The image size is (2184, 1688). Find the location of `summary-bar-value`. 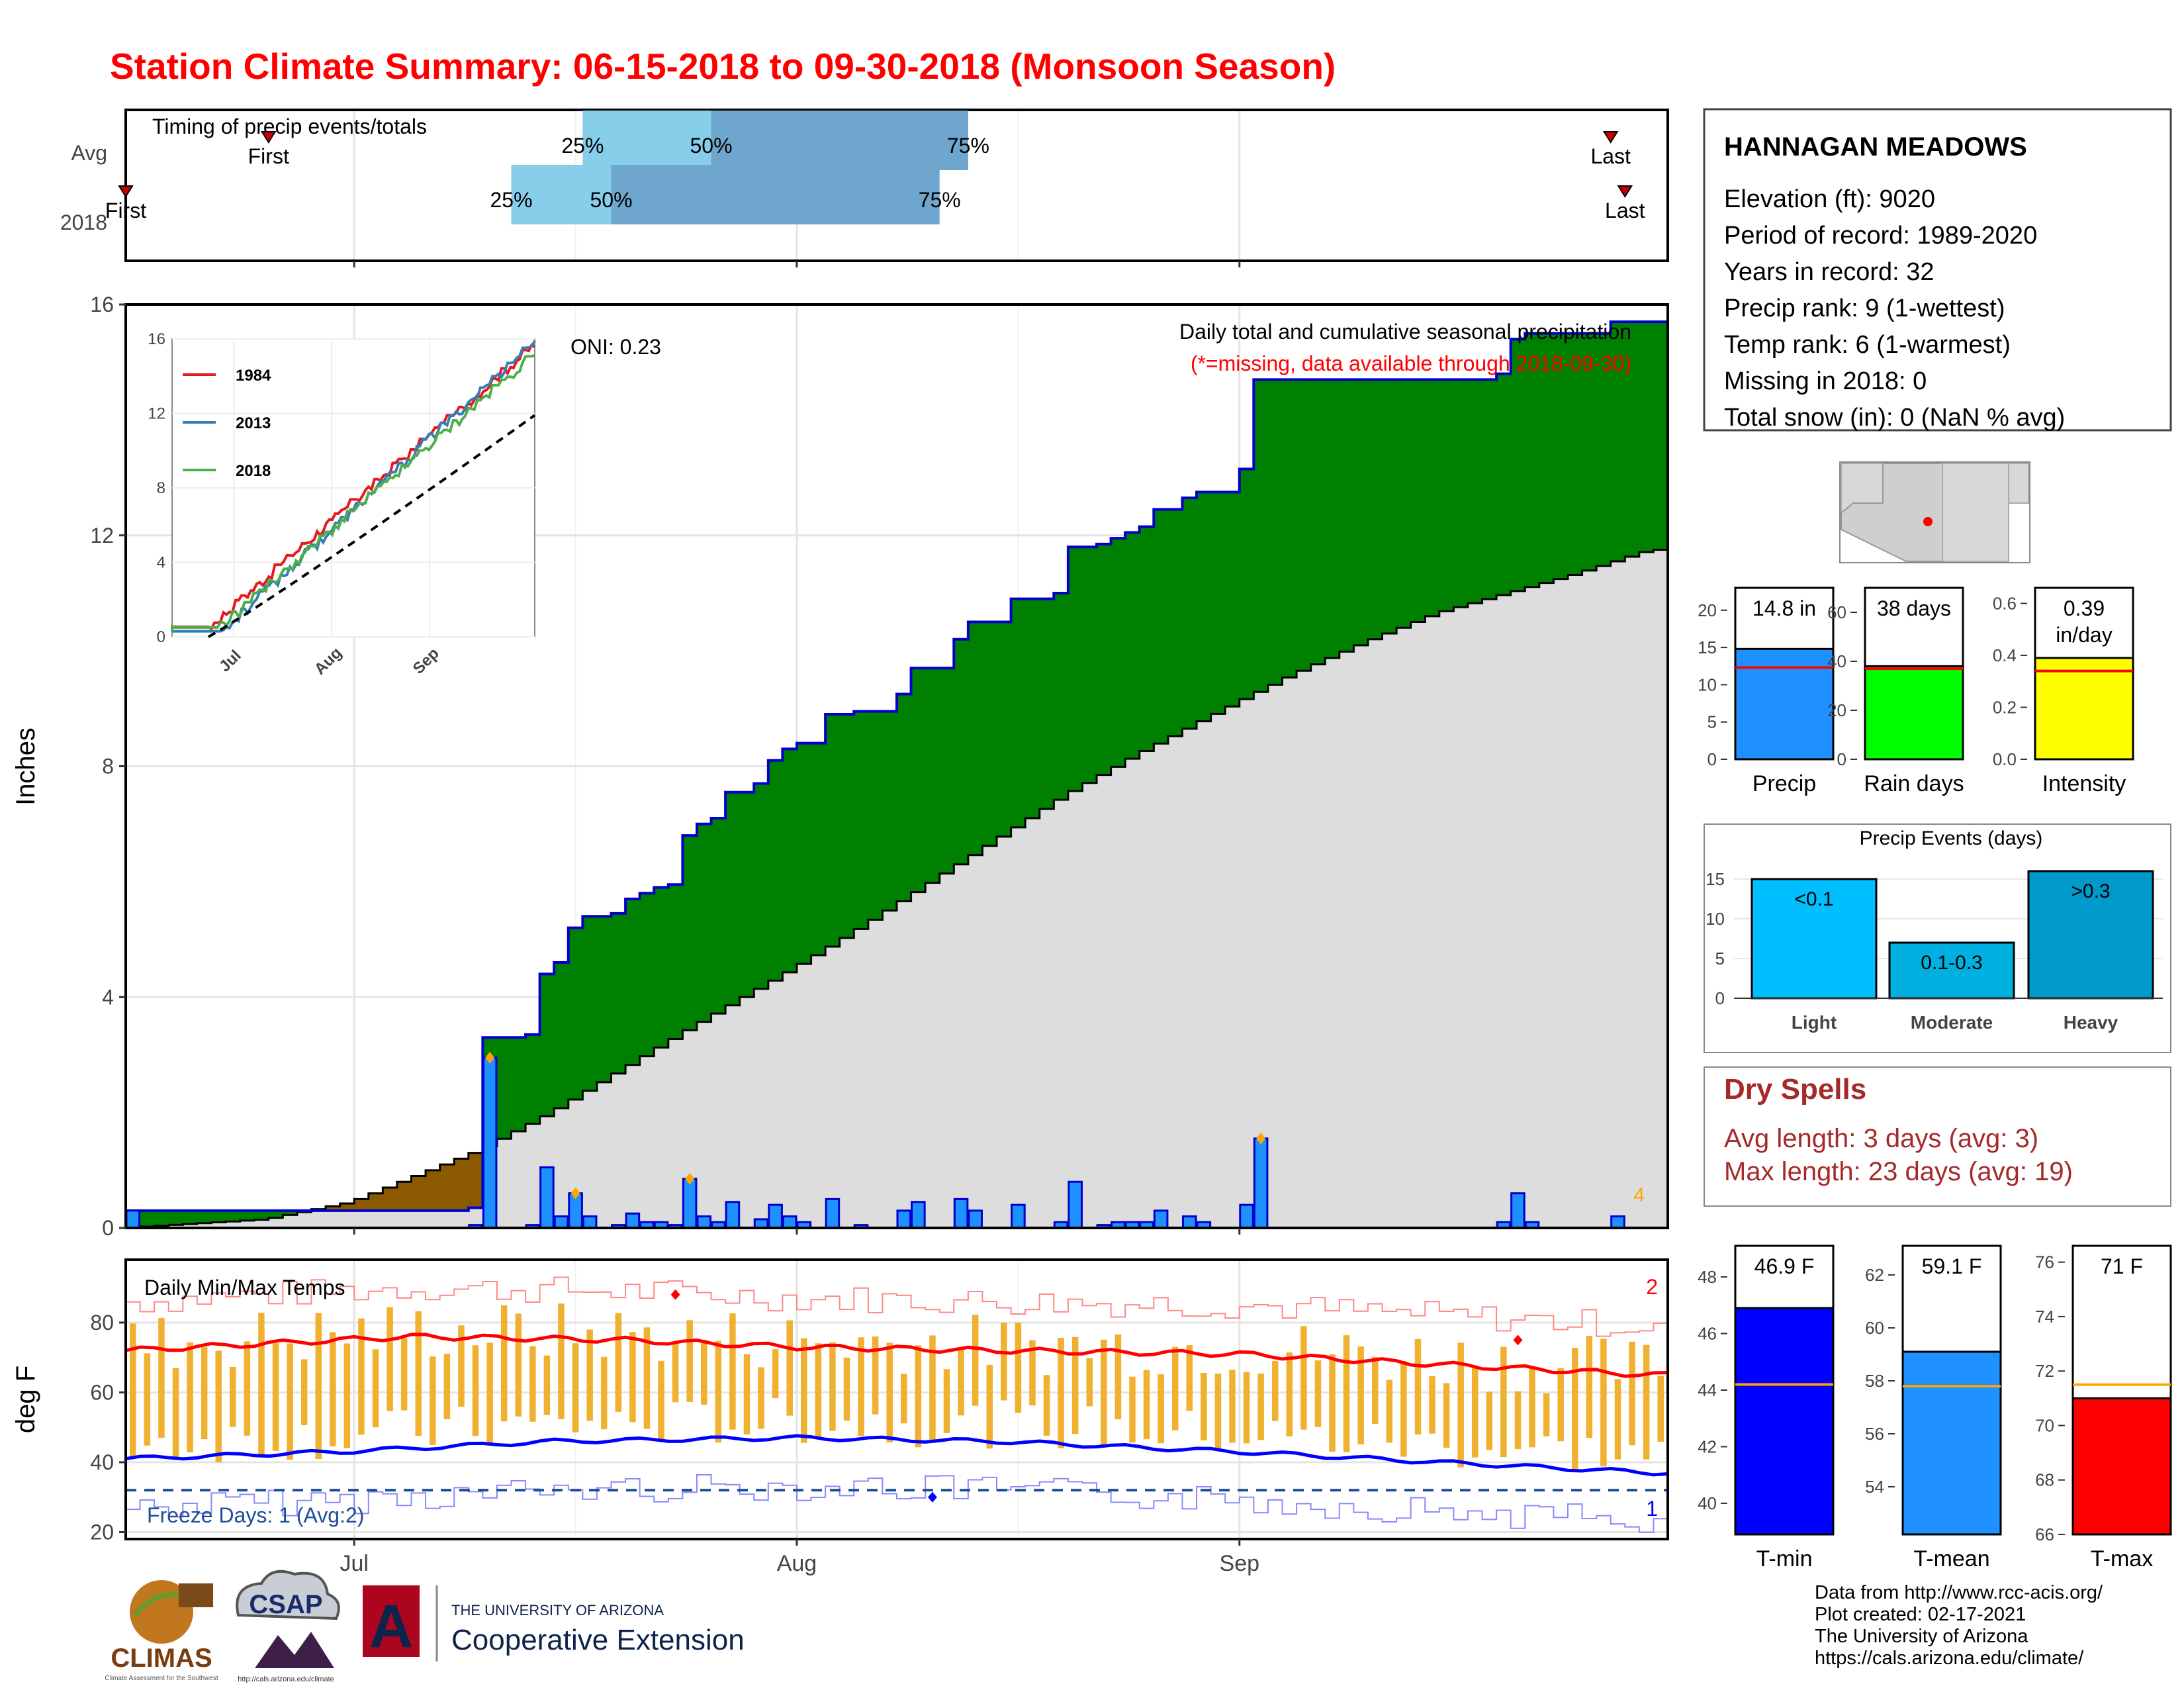

summary-bar-value is located at coordinates (1914, 713).